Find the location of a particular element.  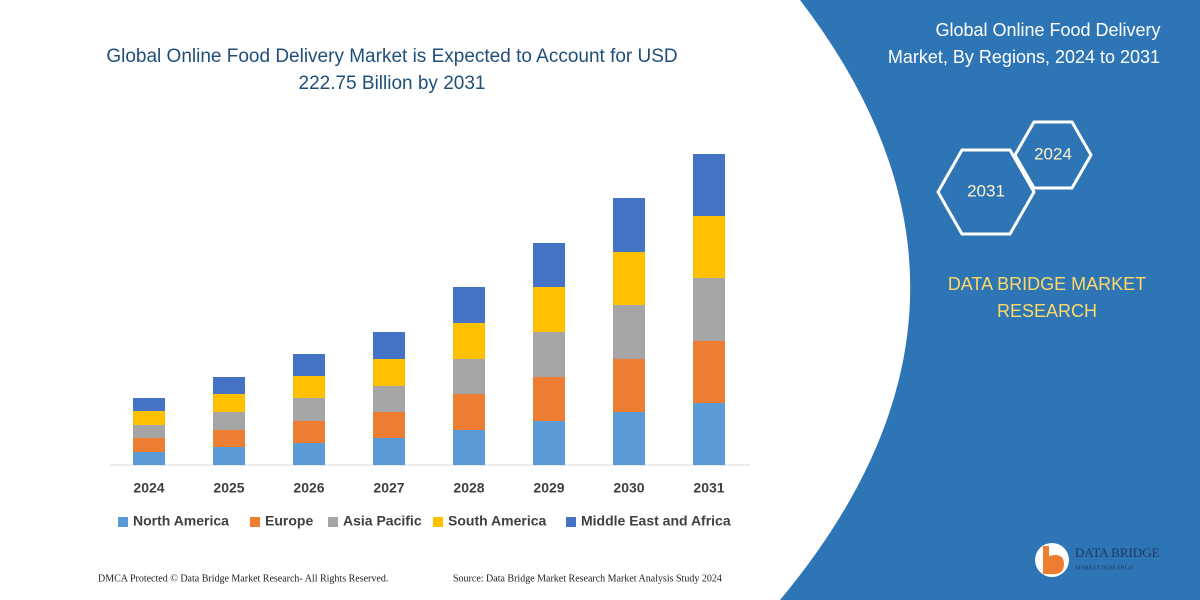

chart-title: 222.75 Billion by 2031 is located at coordinates (392, 83).